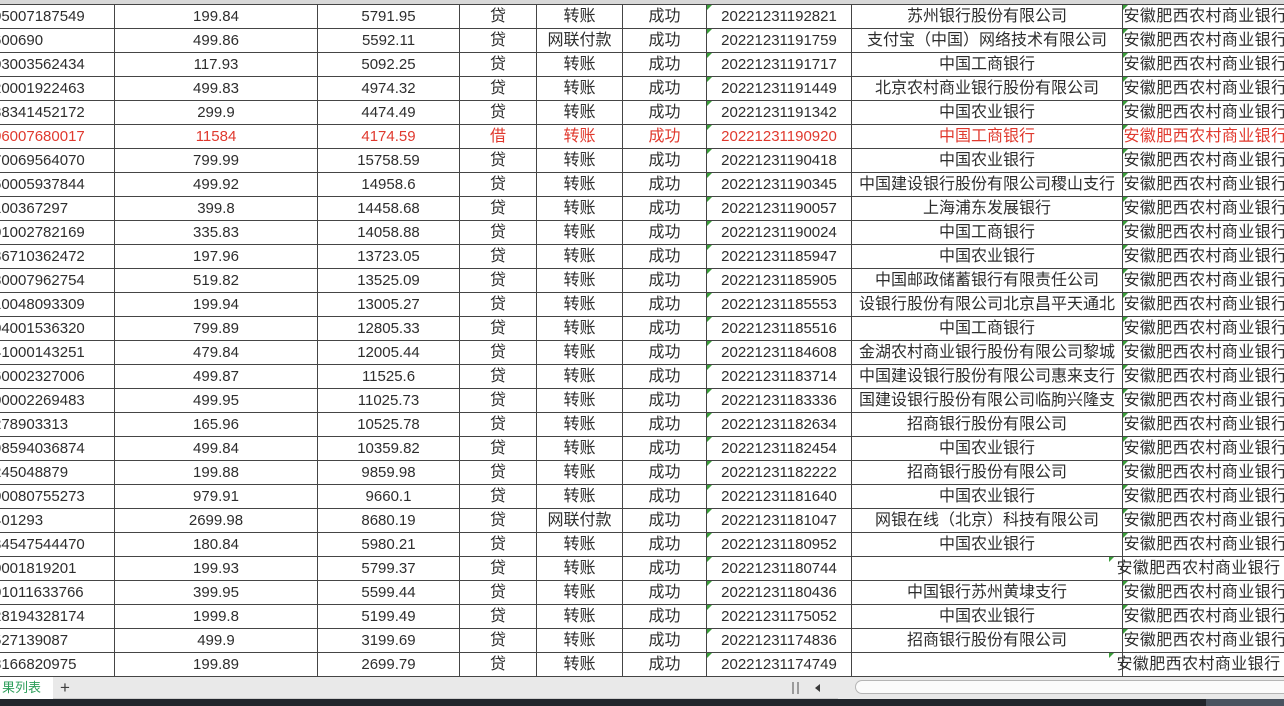 The width and height of the screenshot is (1284, 706). I want to click on cell-balance: 4474.49, so click(389, 112).